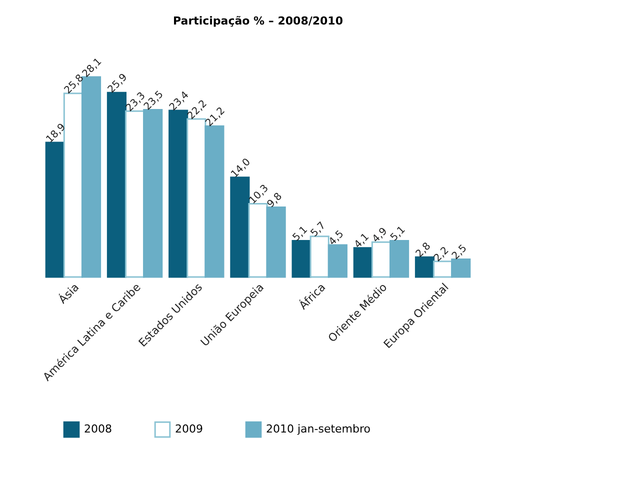  Describe the element at coordinates (380, 235) in the screenshot. I see `data-label: 4,9` at that location.